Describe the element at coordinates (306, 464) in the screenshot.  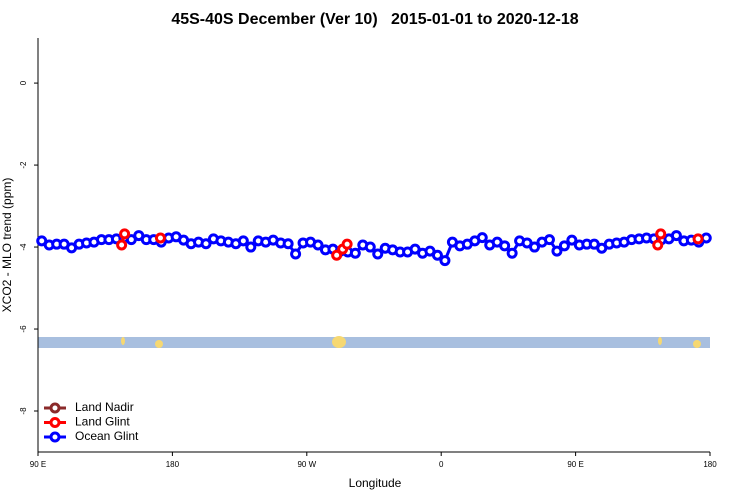
I see `x-tick-label: 90 W` at that location.